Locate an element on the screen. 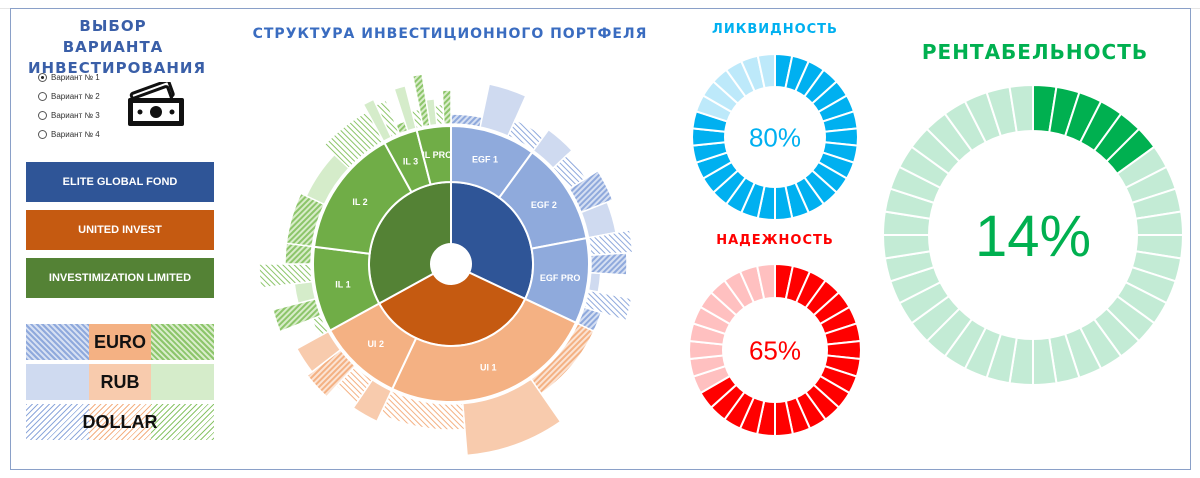 The height and width of the screenshot is (478, 1200). legend-label-rub: RUB is located at coordinates (120, 381).